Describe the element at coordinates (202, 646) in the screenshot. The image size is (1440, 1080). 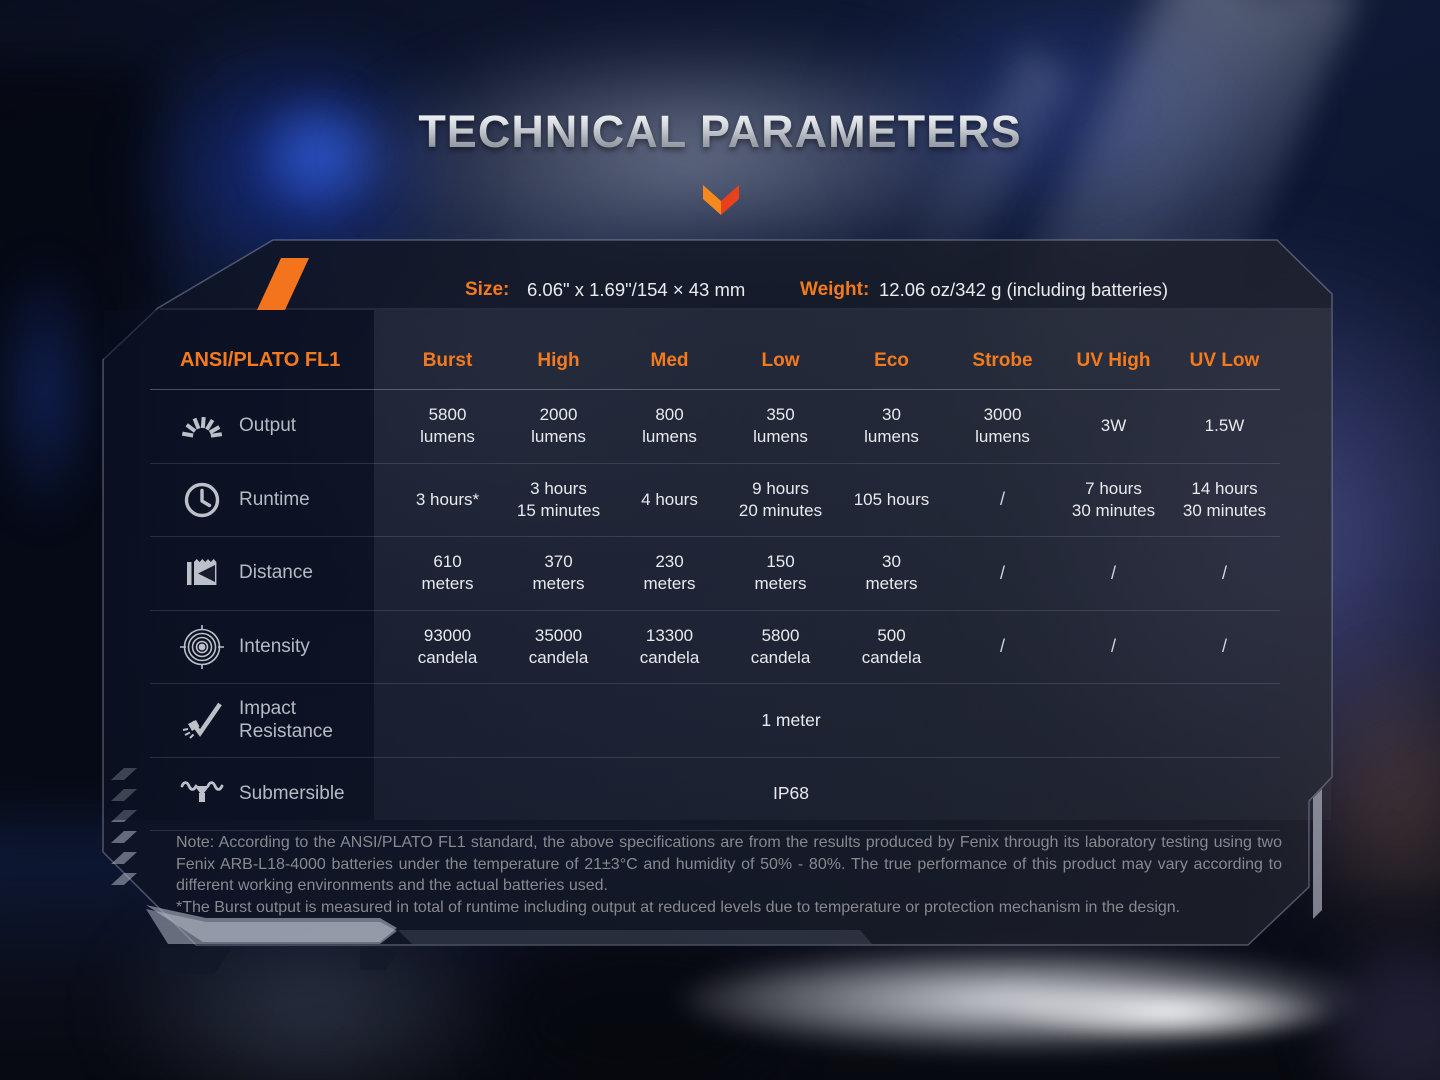
I see `intensity-target-icon` at that location.